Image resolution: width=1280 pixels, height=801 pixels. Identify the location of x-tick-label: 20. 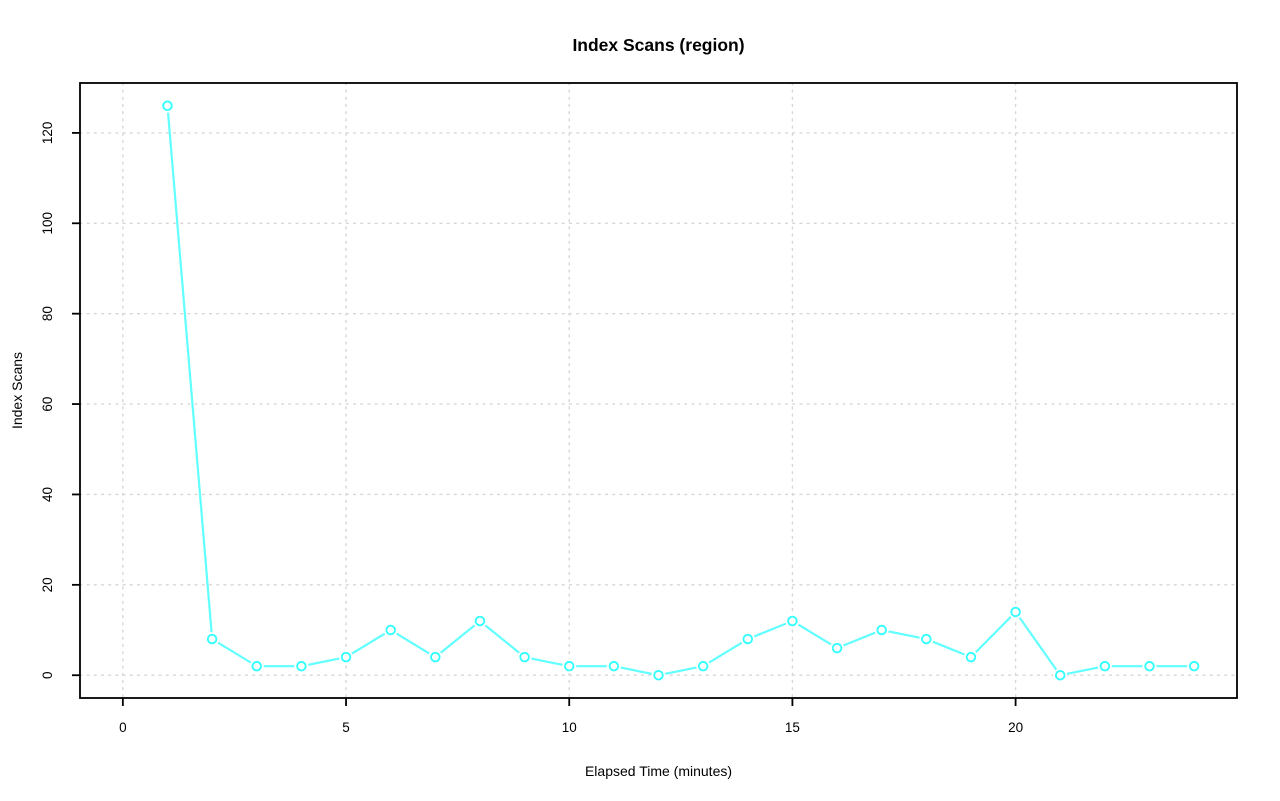
(1015, 727).